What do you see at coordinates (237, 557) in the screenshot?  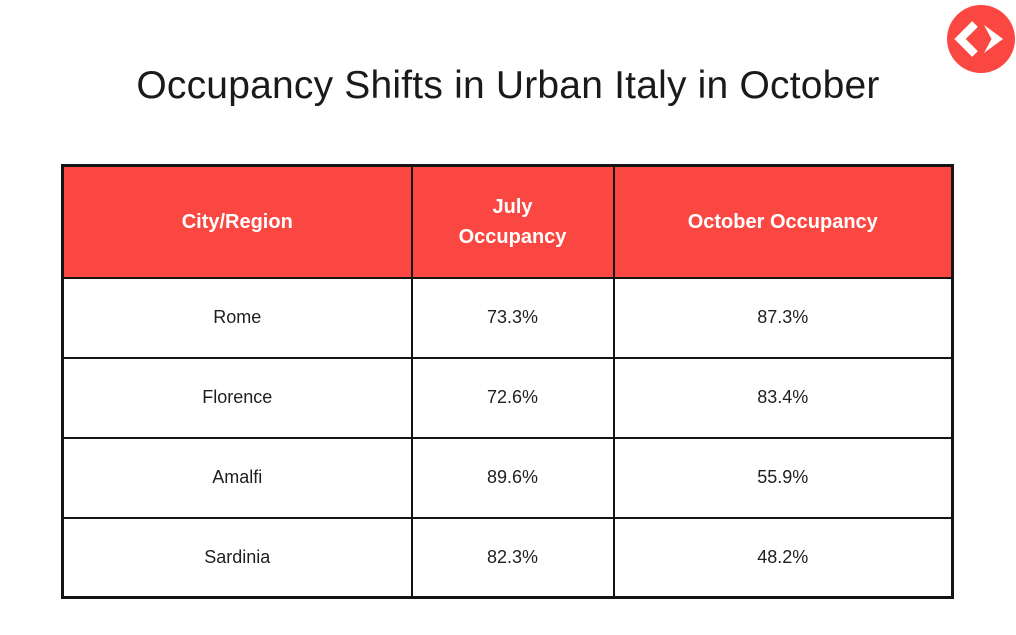 I see `cell-city: Sardinia` at bounding box center [237, 557].